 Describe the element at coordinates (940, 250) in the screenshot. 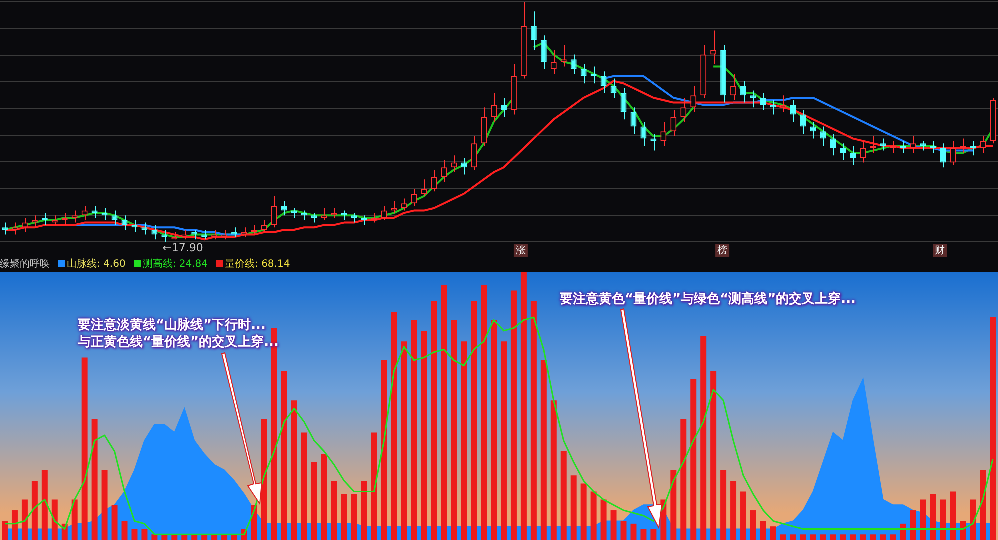

I see `text: 财` at that location.